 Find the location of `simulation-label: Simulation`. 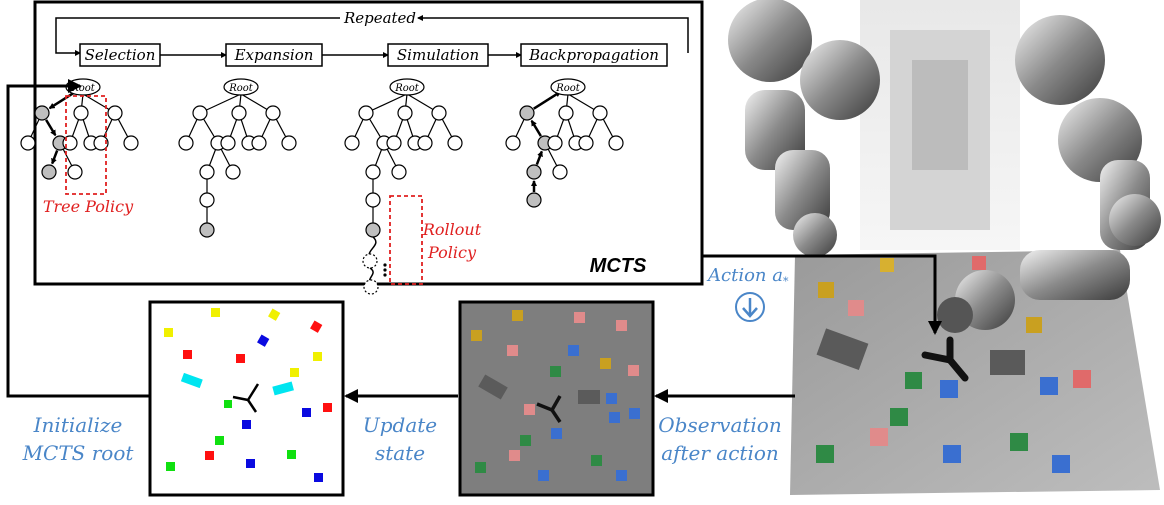

simulation-label: Simulation is located at coordinates (438, 55).